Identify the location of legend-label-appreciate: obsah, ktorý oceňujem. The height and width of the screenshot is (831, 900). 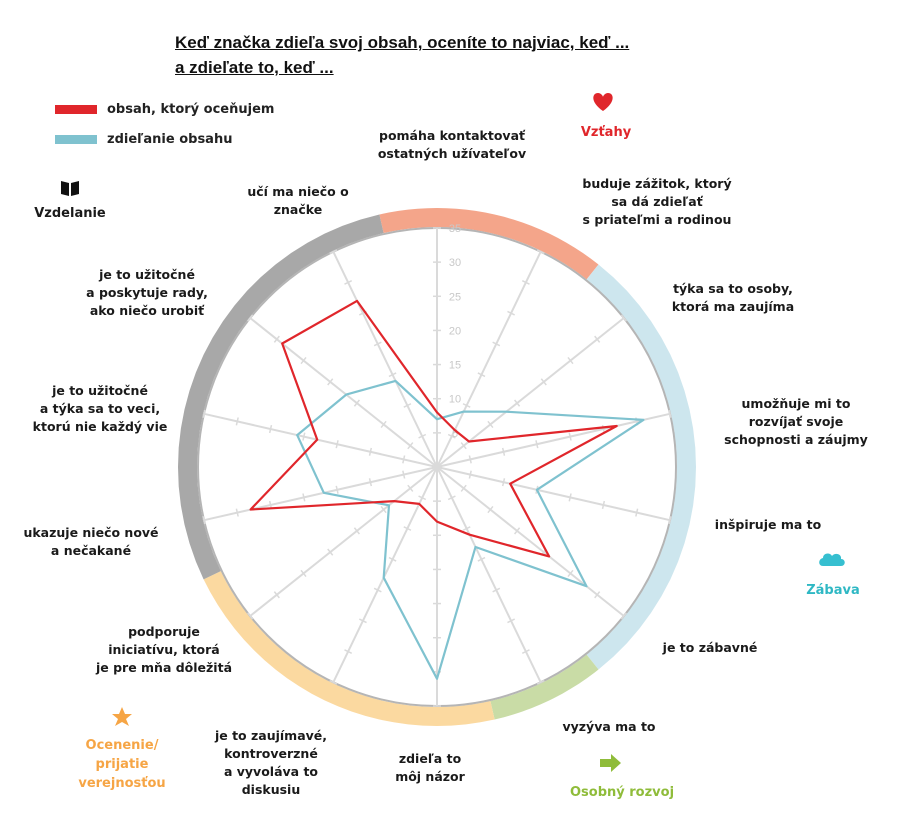
(191, 109).